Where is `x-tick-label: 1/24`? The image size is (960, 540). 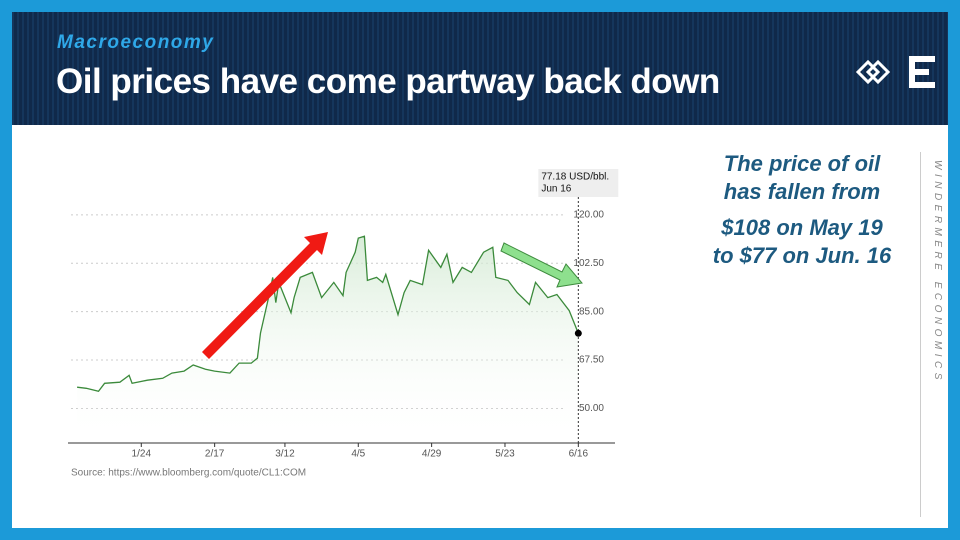
x-tick-label: 1/24 is located at coordinates (142, 454).